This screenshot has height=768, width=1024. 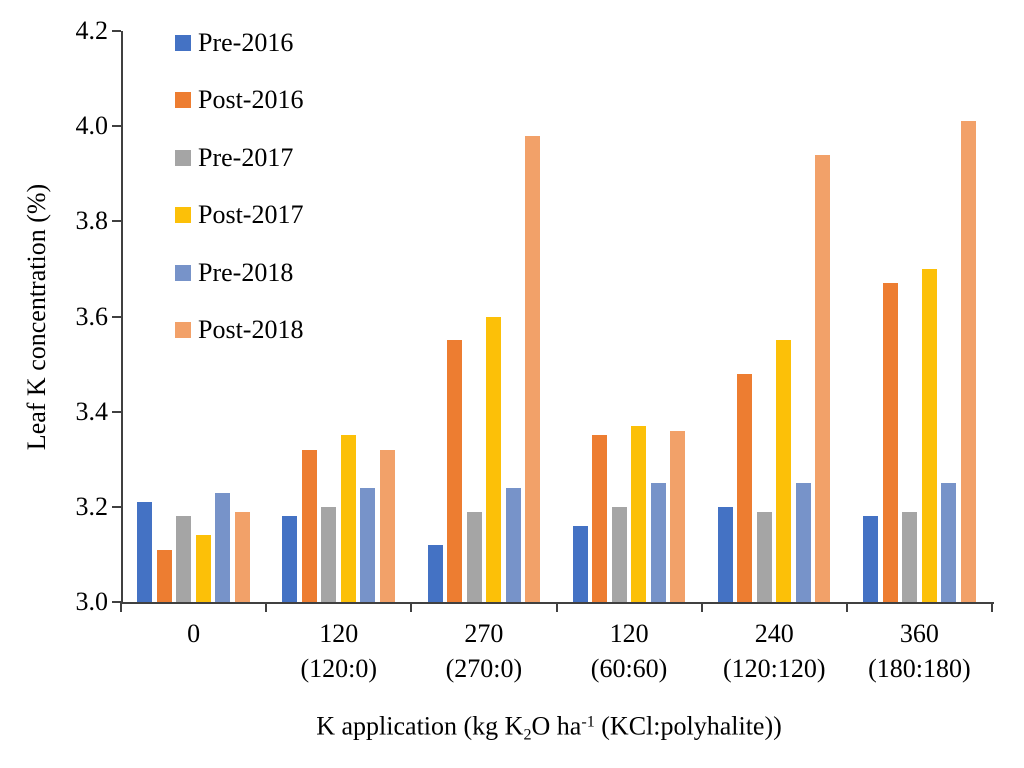 I want to click on bar-post-2018-cat1, so click(x=387, y=525).